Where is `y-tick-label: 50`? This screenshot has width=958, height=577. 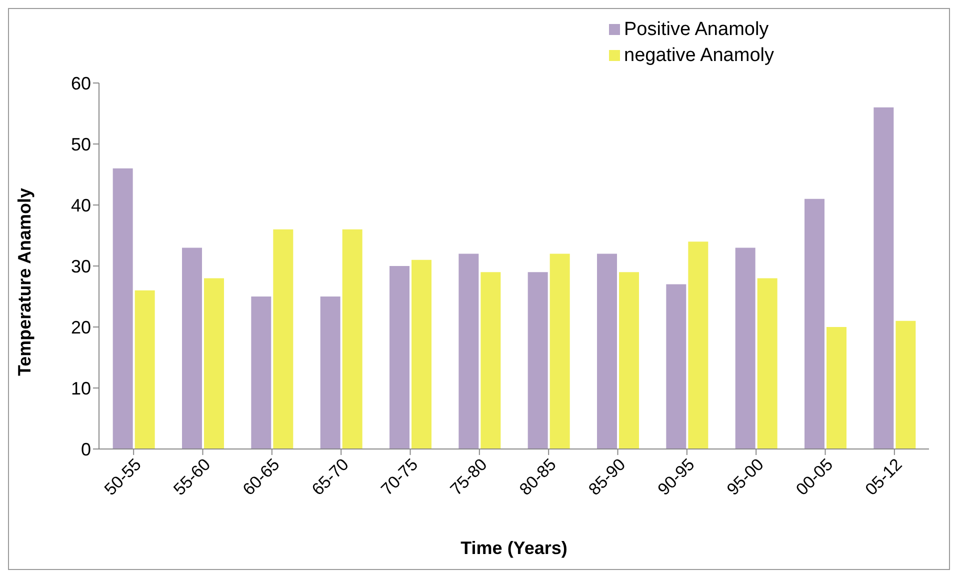 y-tick-label: 50 is located at coordinates (80, 144).